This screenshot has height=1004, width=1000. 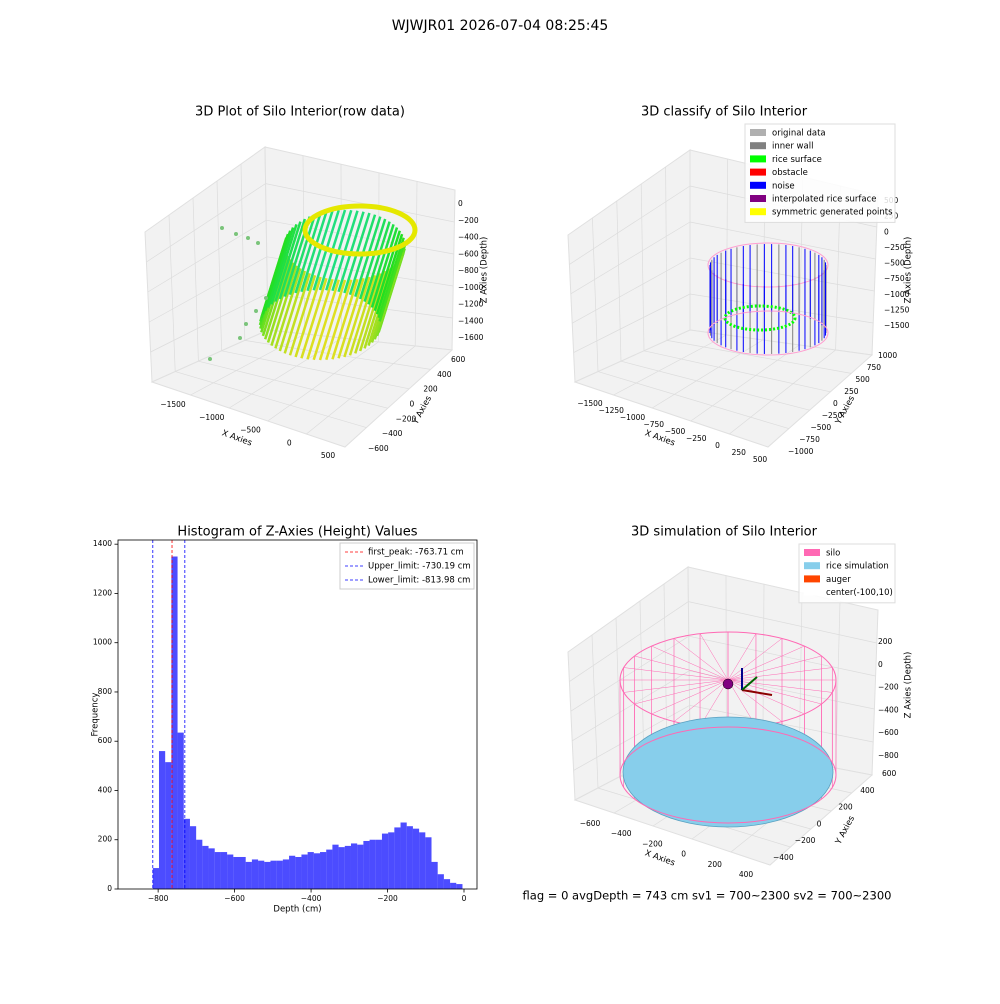 What do you see at coordinates (500, 26) in the screenshot?
I see `suptitle: WJWJR01 2026-07-04 08:25:45` at bounding box center [500, 26].